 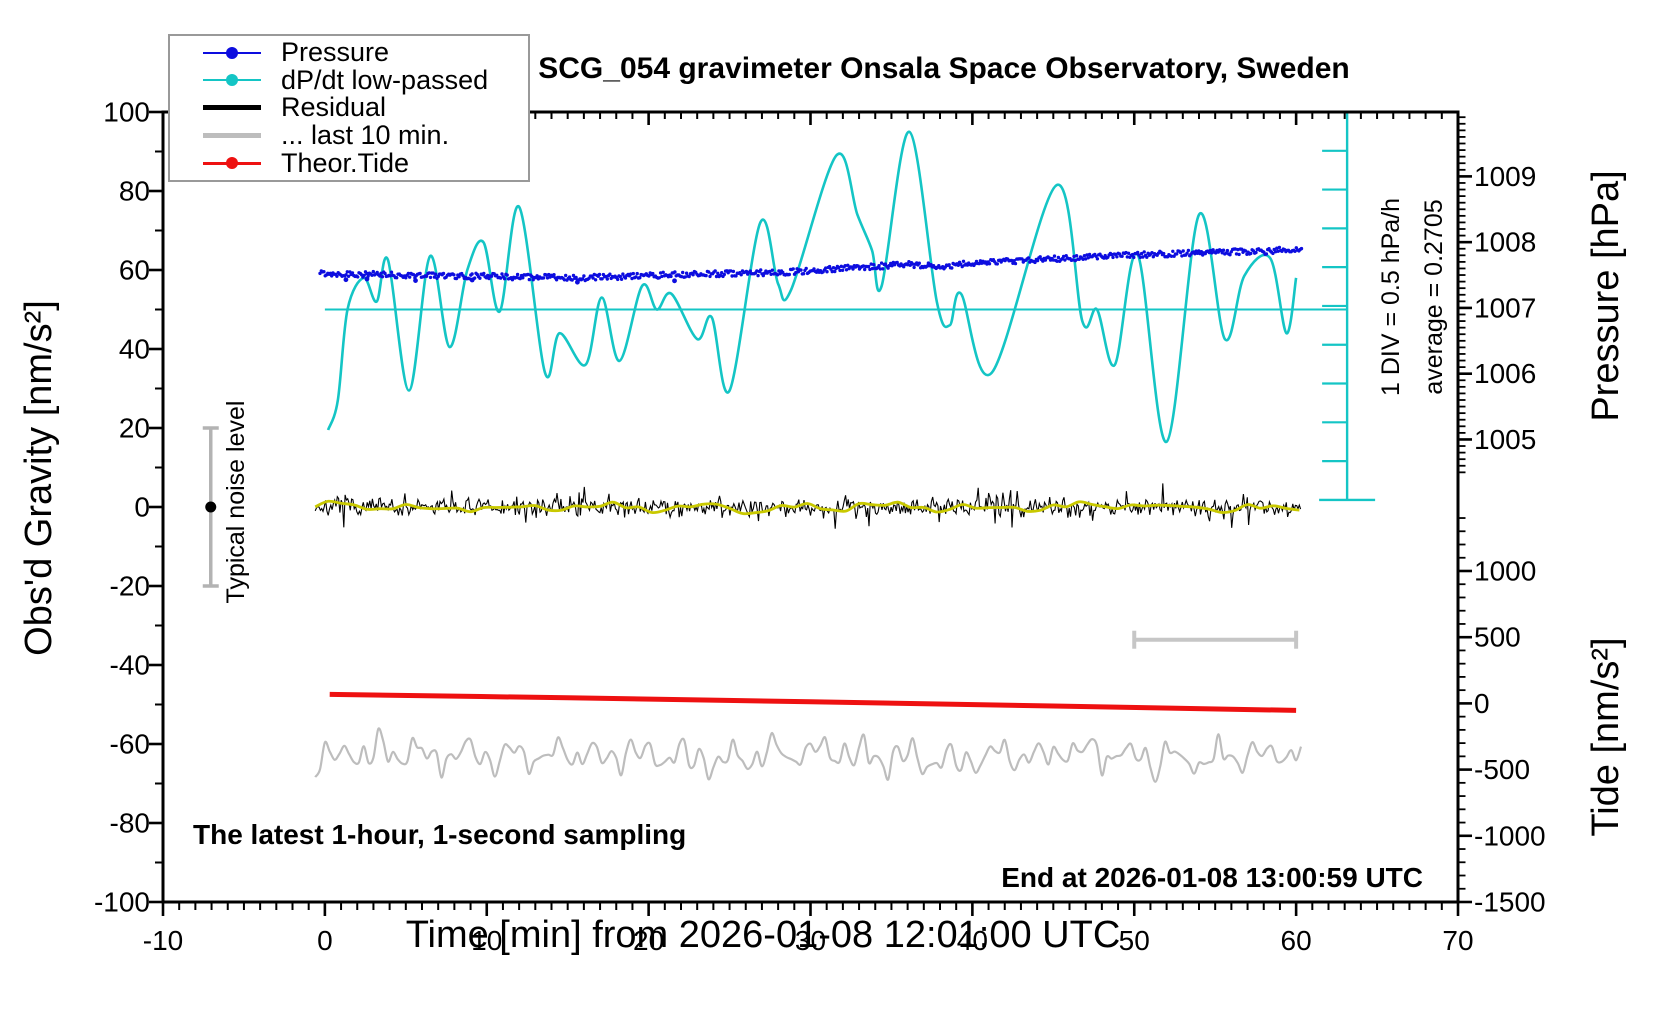 What do you see at coordinates (325, 940) in the screenshot?
I see `x-tick-label: 0` at bounding box center [325, 940].